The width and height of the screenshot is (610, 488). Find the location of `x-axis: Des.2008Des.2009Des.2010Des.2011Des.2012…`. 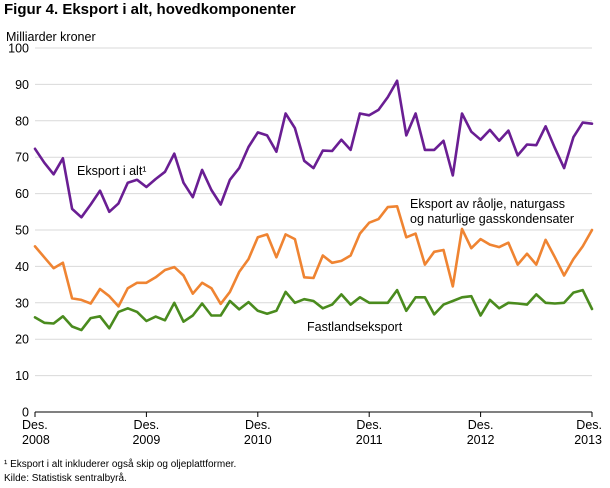

x-axis: Des.2008Des.2009Des.2010Des.2011Des.2012… is located at coordinates (312, 429).